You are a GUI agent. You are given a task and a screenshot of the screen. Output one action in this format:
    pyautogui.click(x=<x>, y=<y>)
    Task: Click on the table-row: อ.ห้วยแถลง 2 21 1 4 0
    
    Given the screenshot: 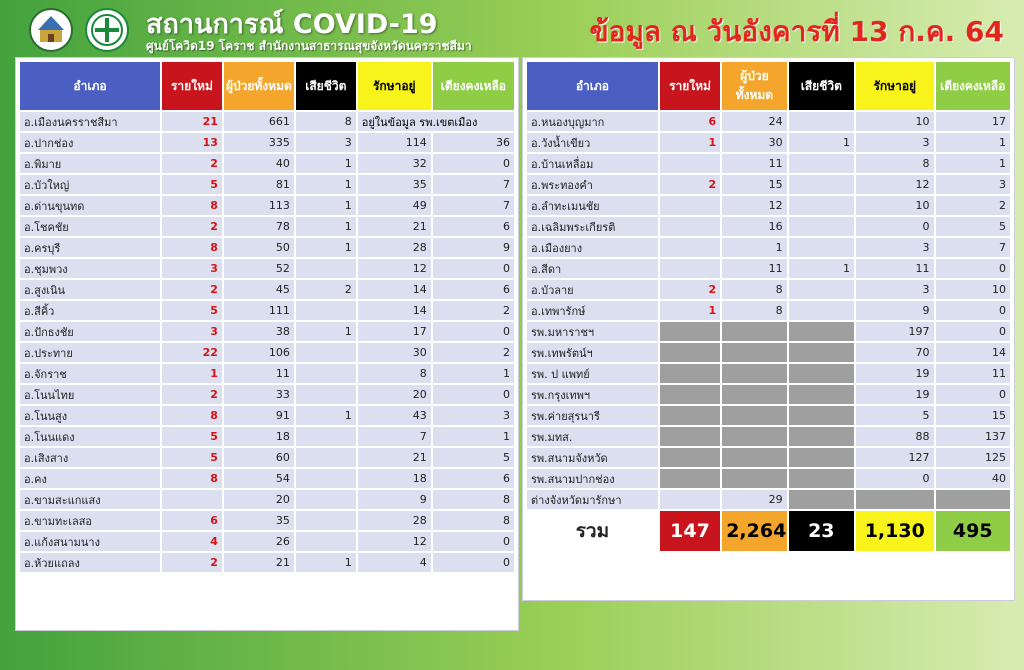 What is the action you would take?
    pyautogui.click(x=267, y=562)
    